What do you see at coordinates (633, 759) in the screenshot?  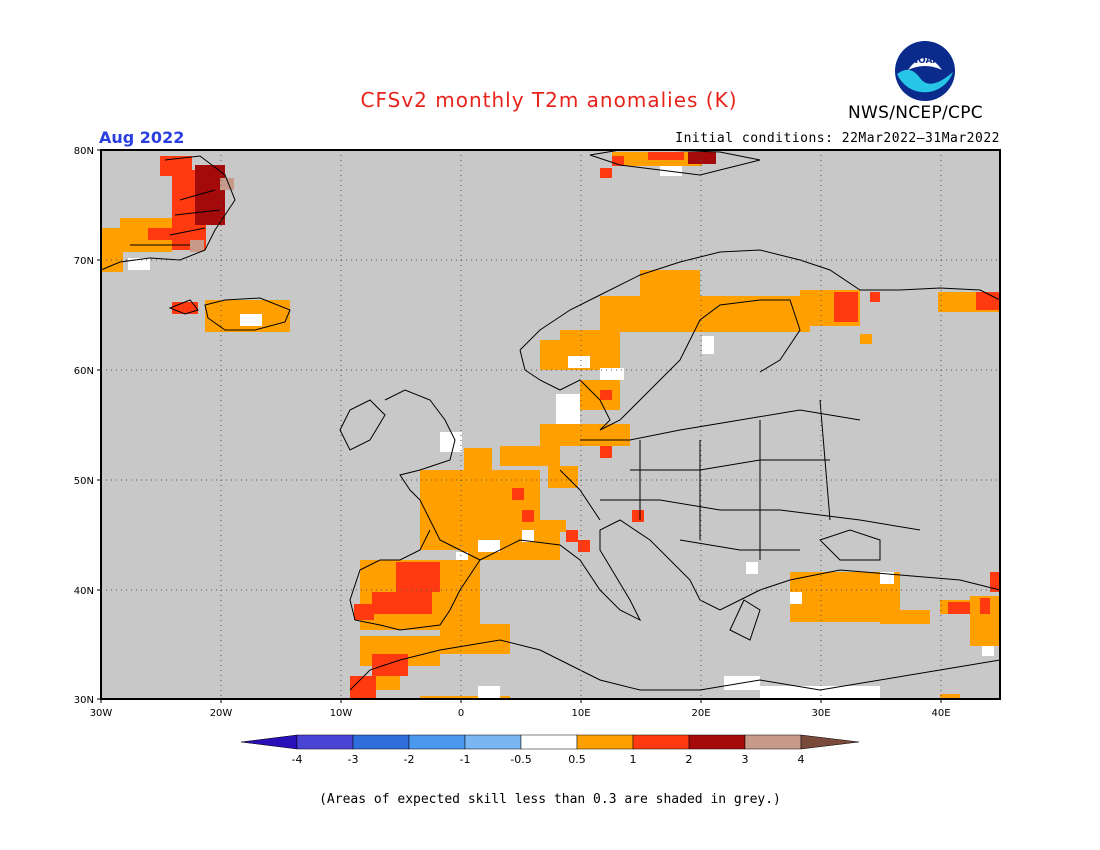 I see `colorbar-label: 1` at bounding box center [633, 759].